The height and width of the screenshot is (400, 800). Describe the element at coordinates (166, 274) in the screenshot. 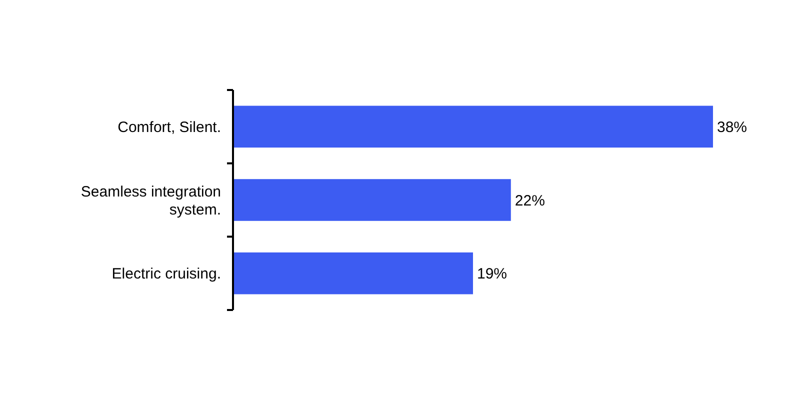

I see `y-tick-label: Electric cruising.` at that location.